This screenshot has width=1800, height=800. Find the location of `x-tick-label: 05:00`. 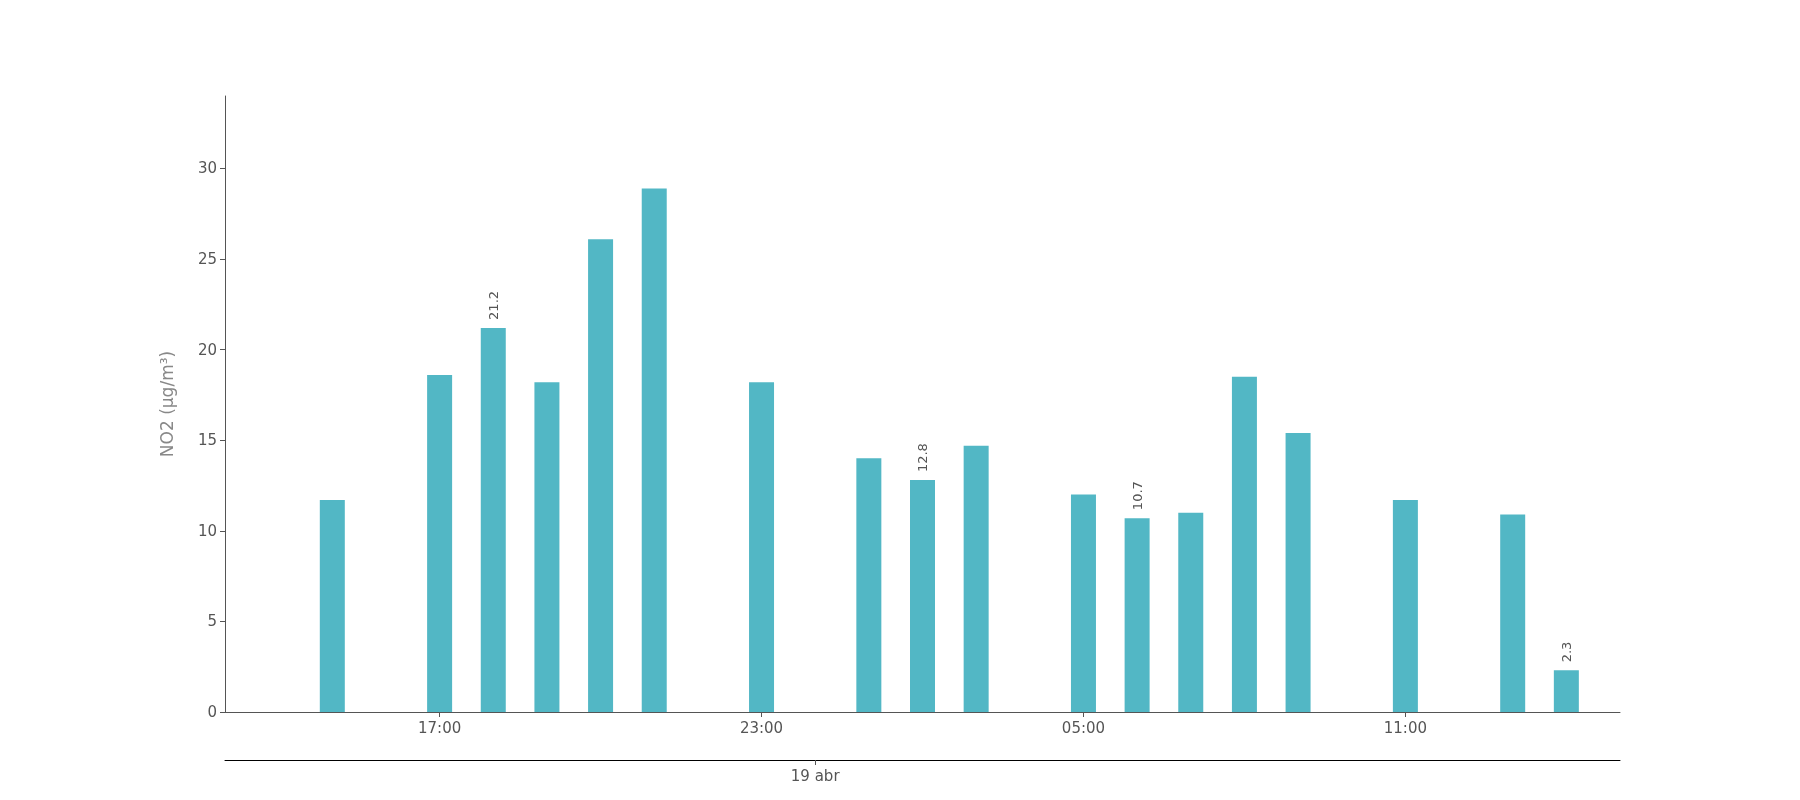

x-tick-label: 05:00 is located at coordinates (1083, 727).